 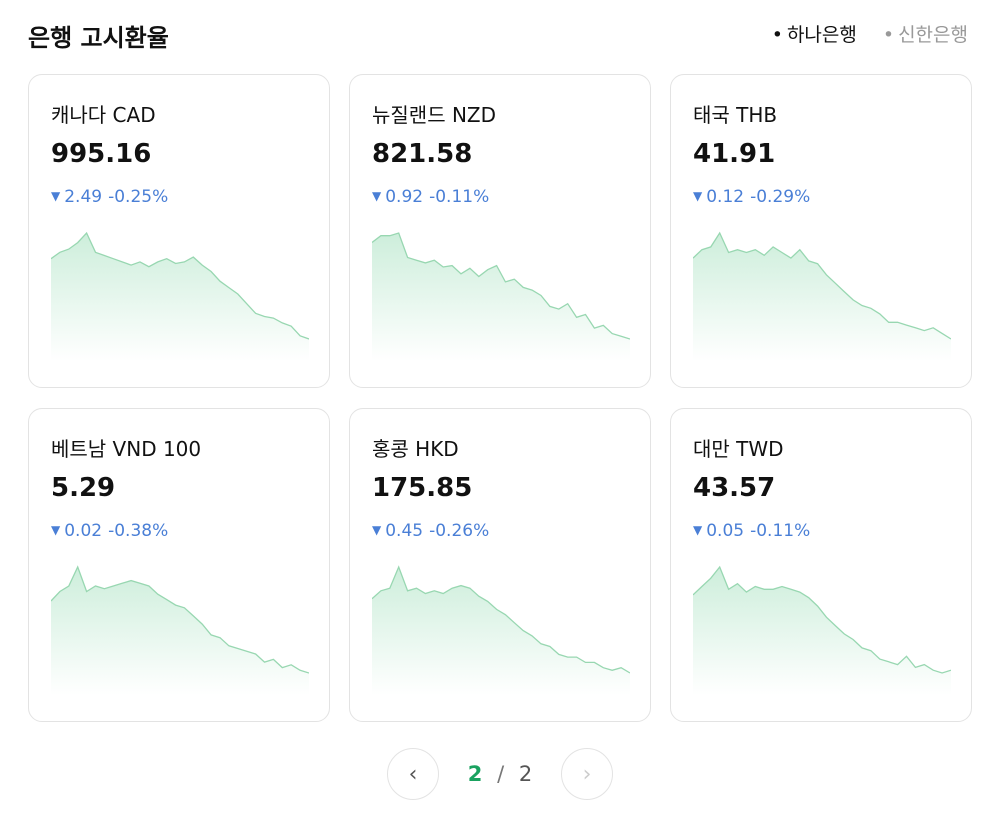 I want to click on currency-name: 뉴질랜드 NZD, so click(x=434, y=115).